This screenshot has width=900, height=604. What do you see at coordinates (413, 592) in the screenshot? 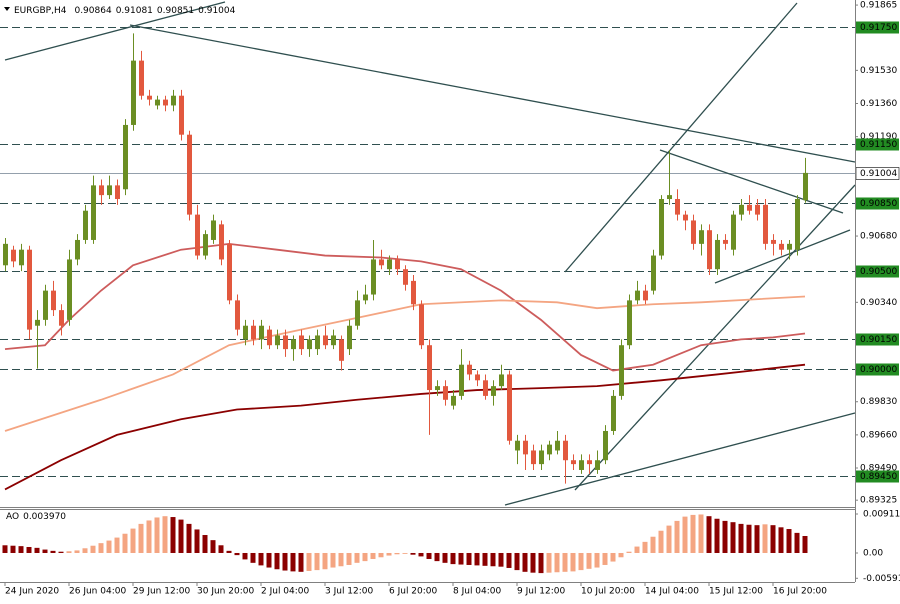
I see `x-tick-label: 6 Jul 20:00` at bounding box center [413, 592].